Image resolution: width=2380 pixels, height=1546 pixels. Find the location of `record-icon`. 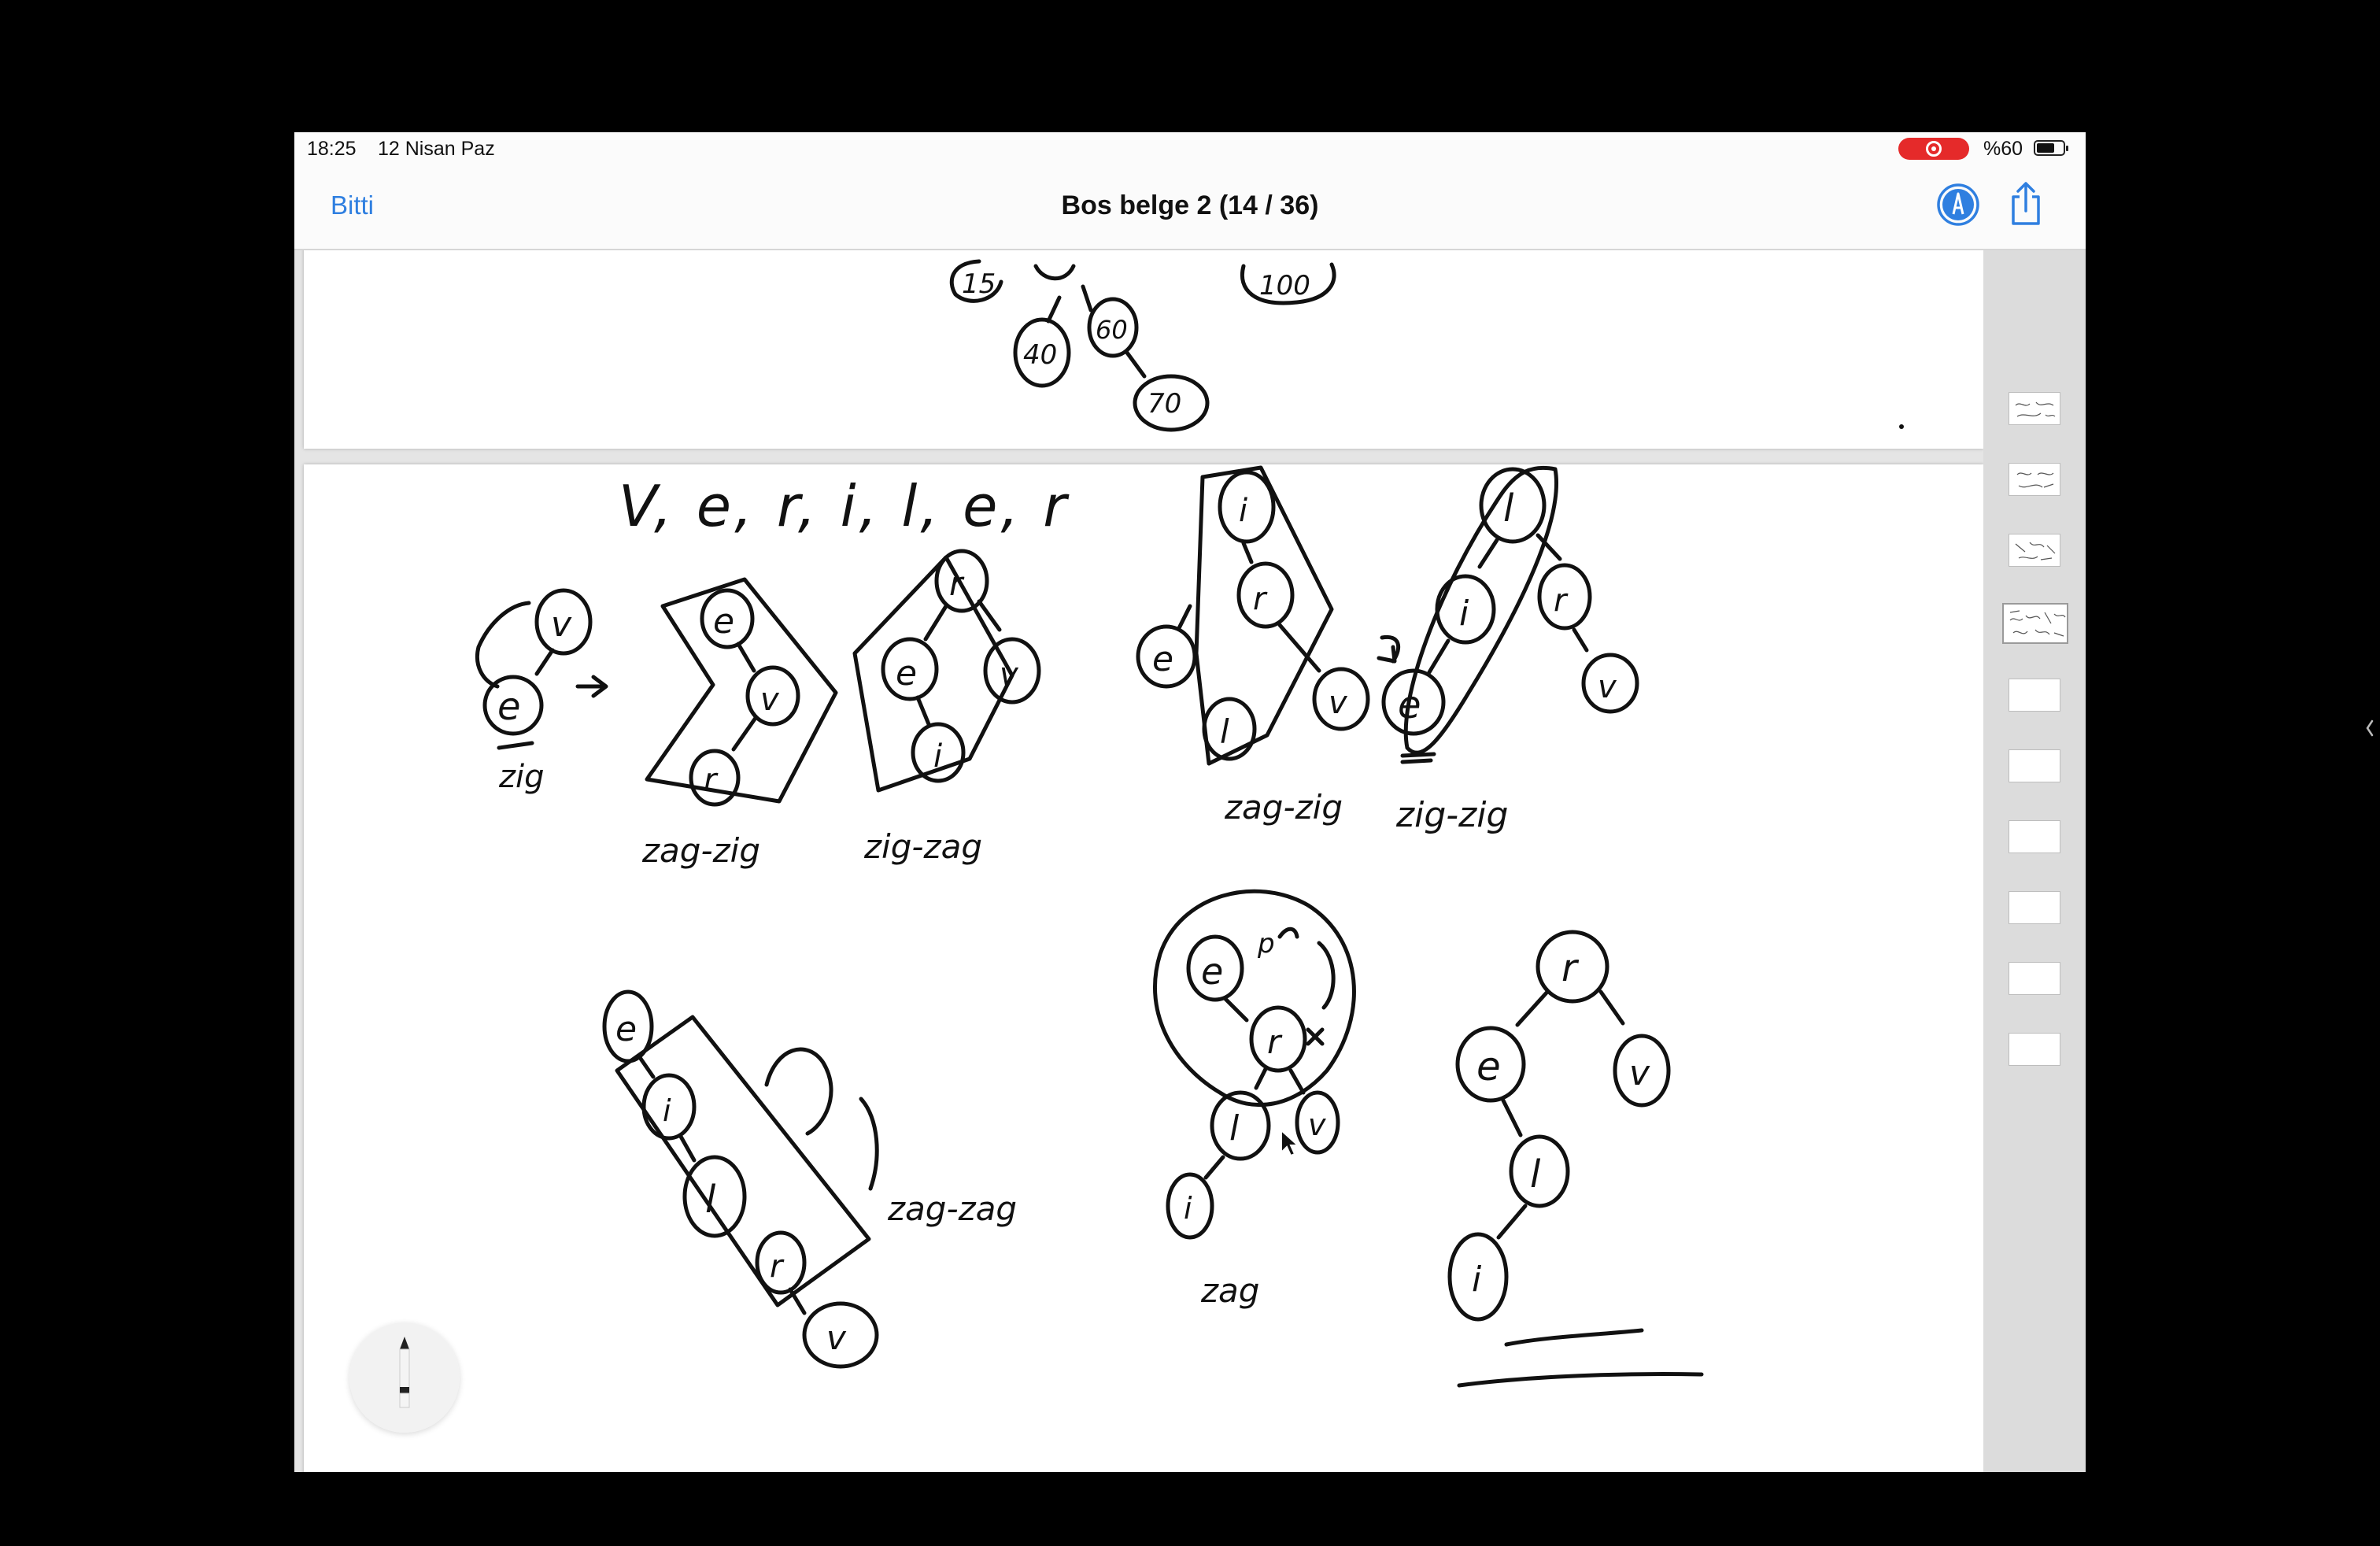

record-icon is located at coordinates (1934, 149).